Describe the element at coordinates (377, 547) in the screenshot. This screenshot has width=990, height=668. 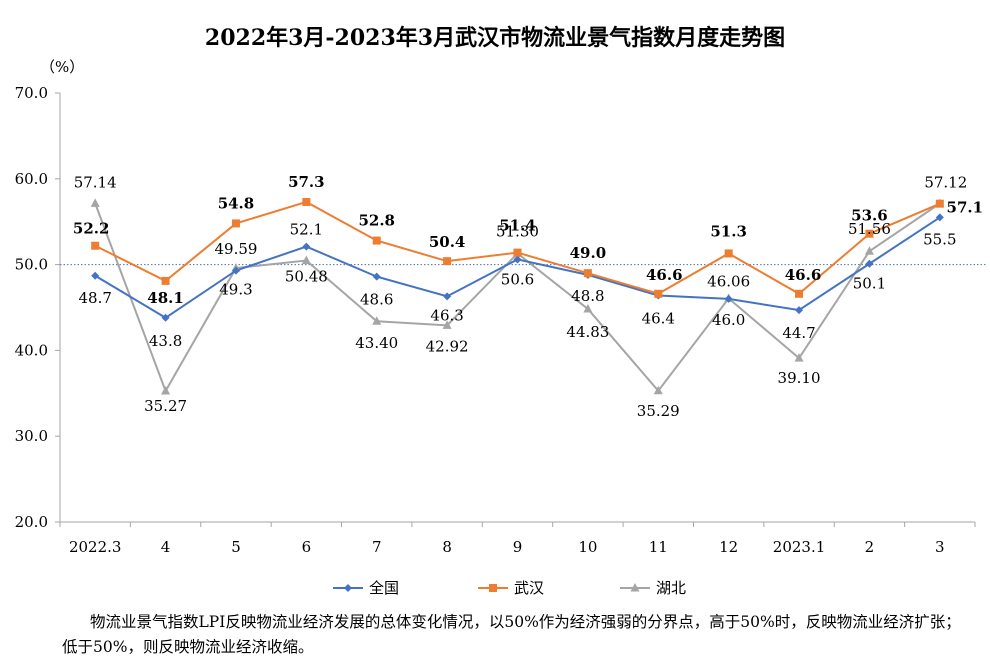
I see `x-tick-label: 7` at that location.